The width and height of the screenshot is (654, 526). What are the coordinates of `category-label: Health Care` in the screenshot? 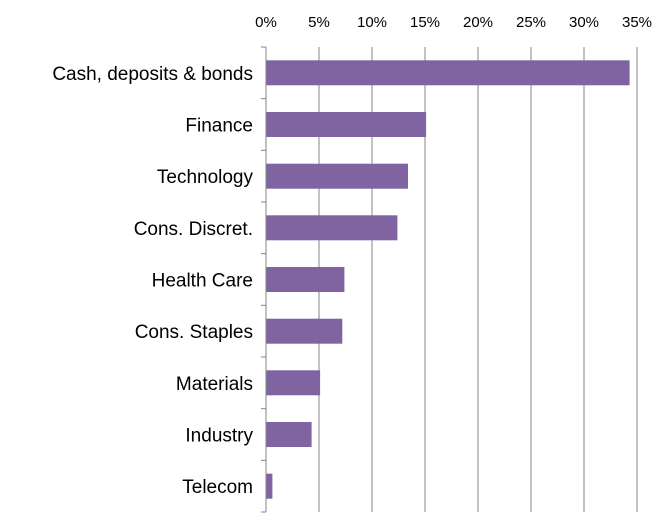 It's located at (202, 281).